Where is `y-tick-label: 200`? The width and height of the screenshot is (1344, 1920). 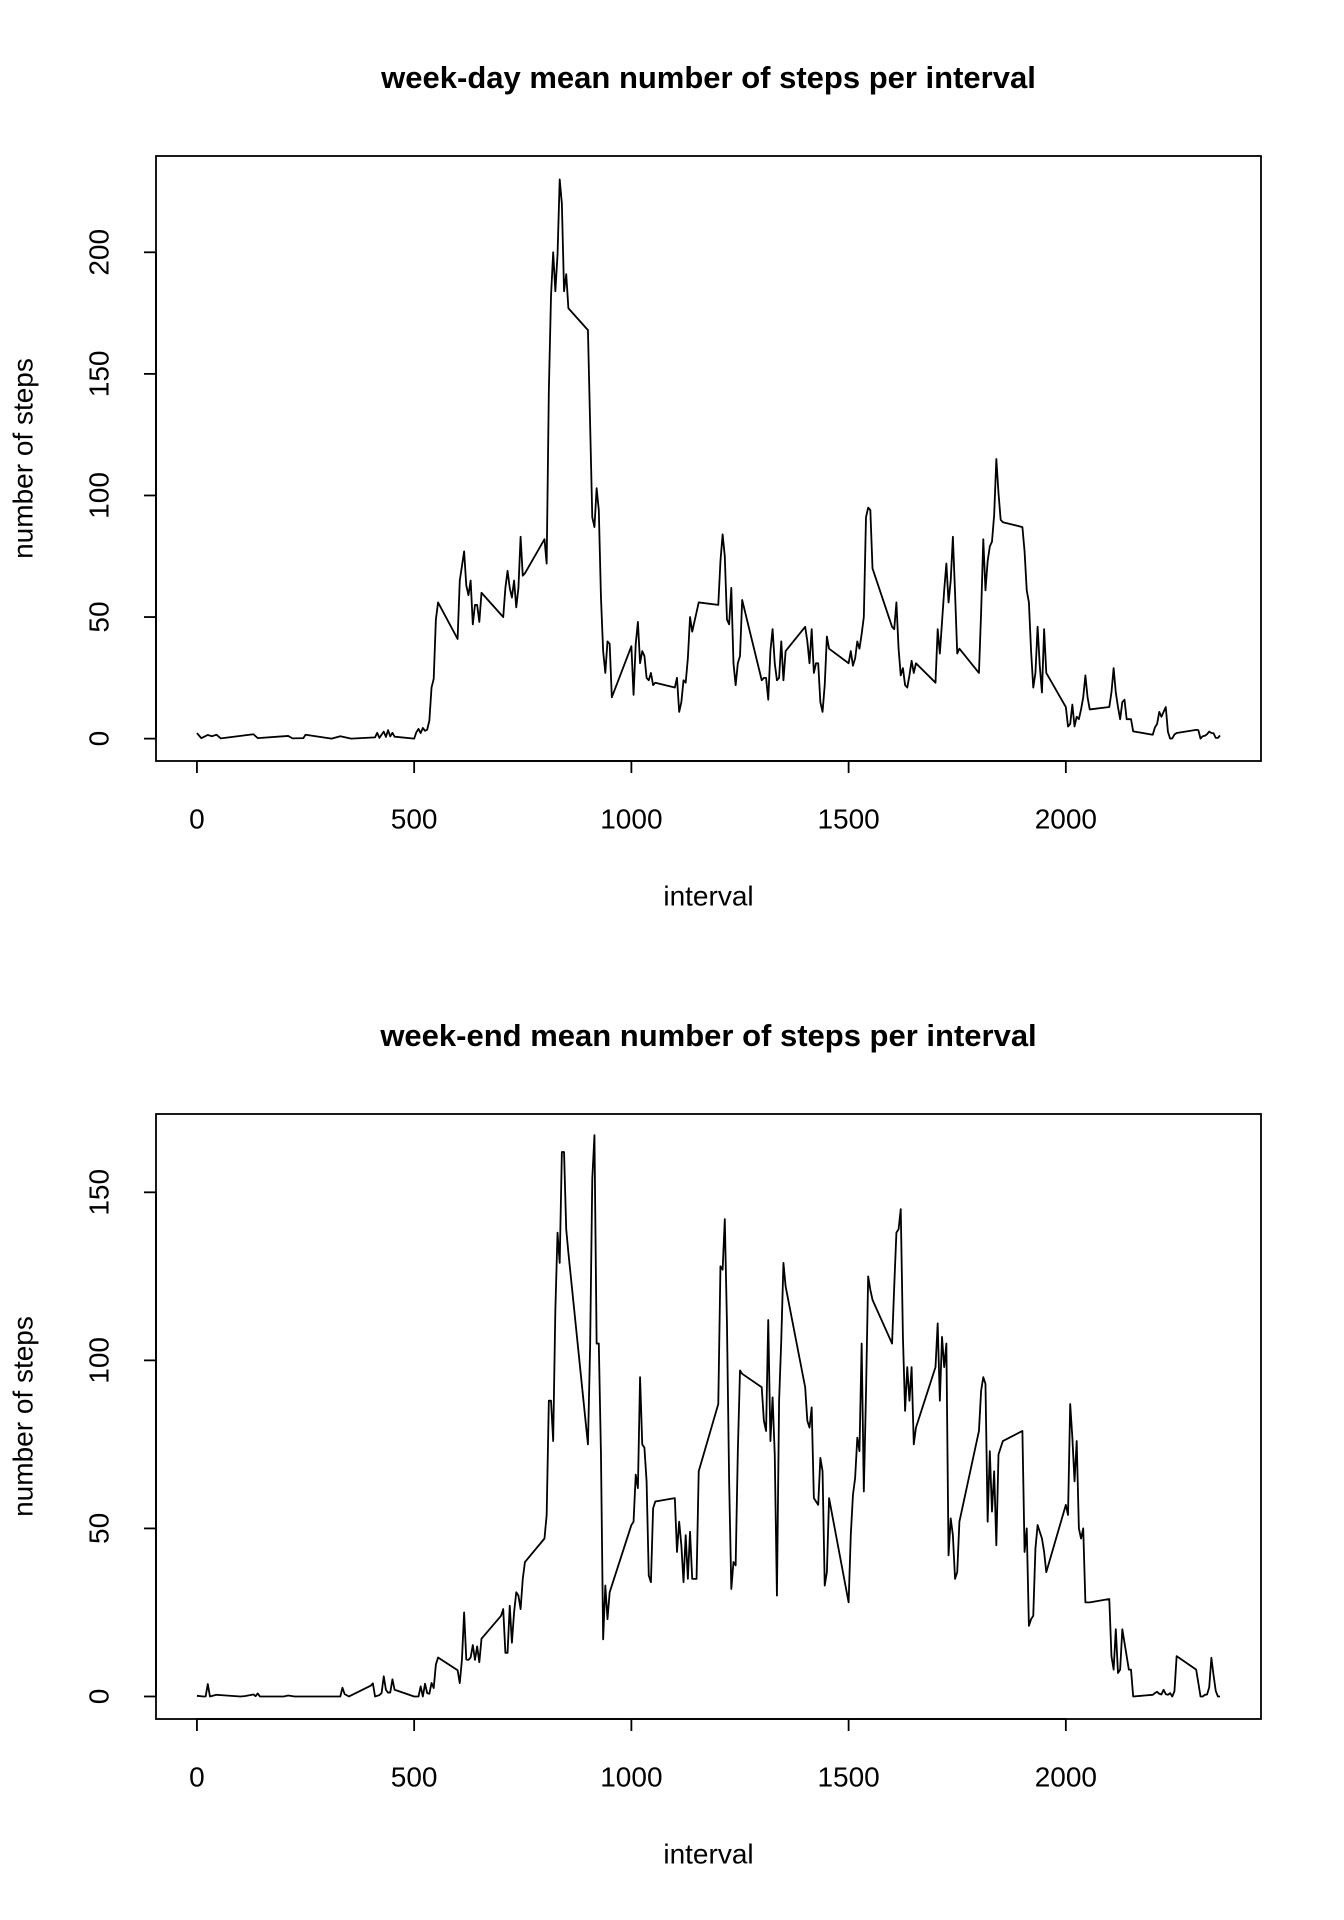
y-tick-label: 200 is located at coordinates (98, 252).